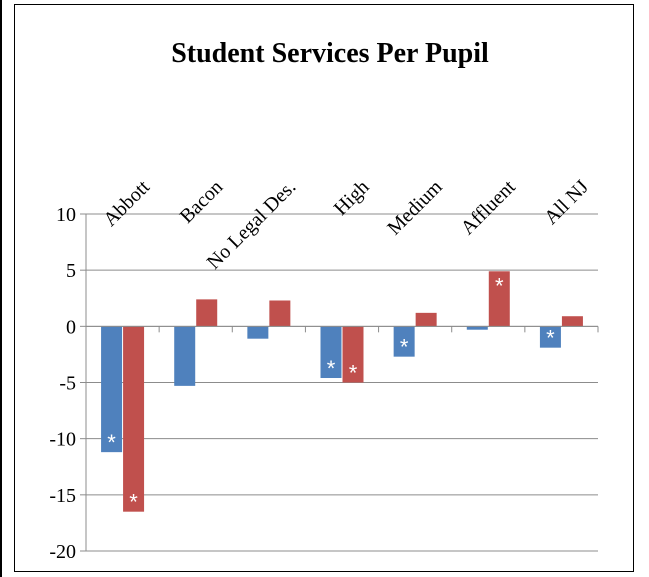 The width and height of the screenshot is (649, 577). I want to click on y-tick-label: 10, so click(66, 215).